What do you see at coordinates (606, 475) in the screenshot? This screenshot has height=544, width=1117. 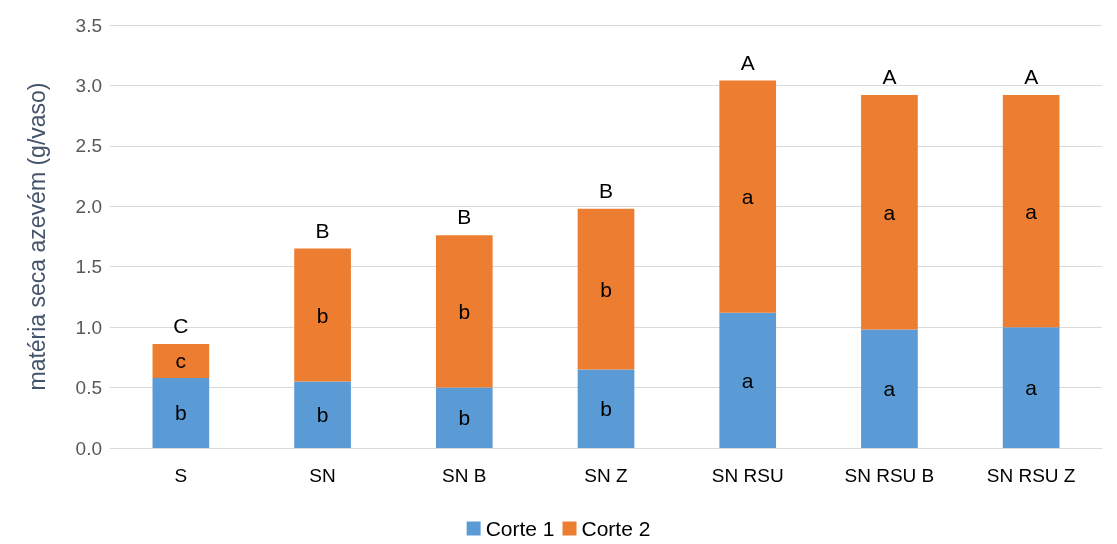 I see `x-tick-label: SN Z` at bounding box center [606, 475].